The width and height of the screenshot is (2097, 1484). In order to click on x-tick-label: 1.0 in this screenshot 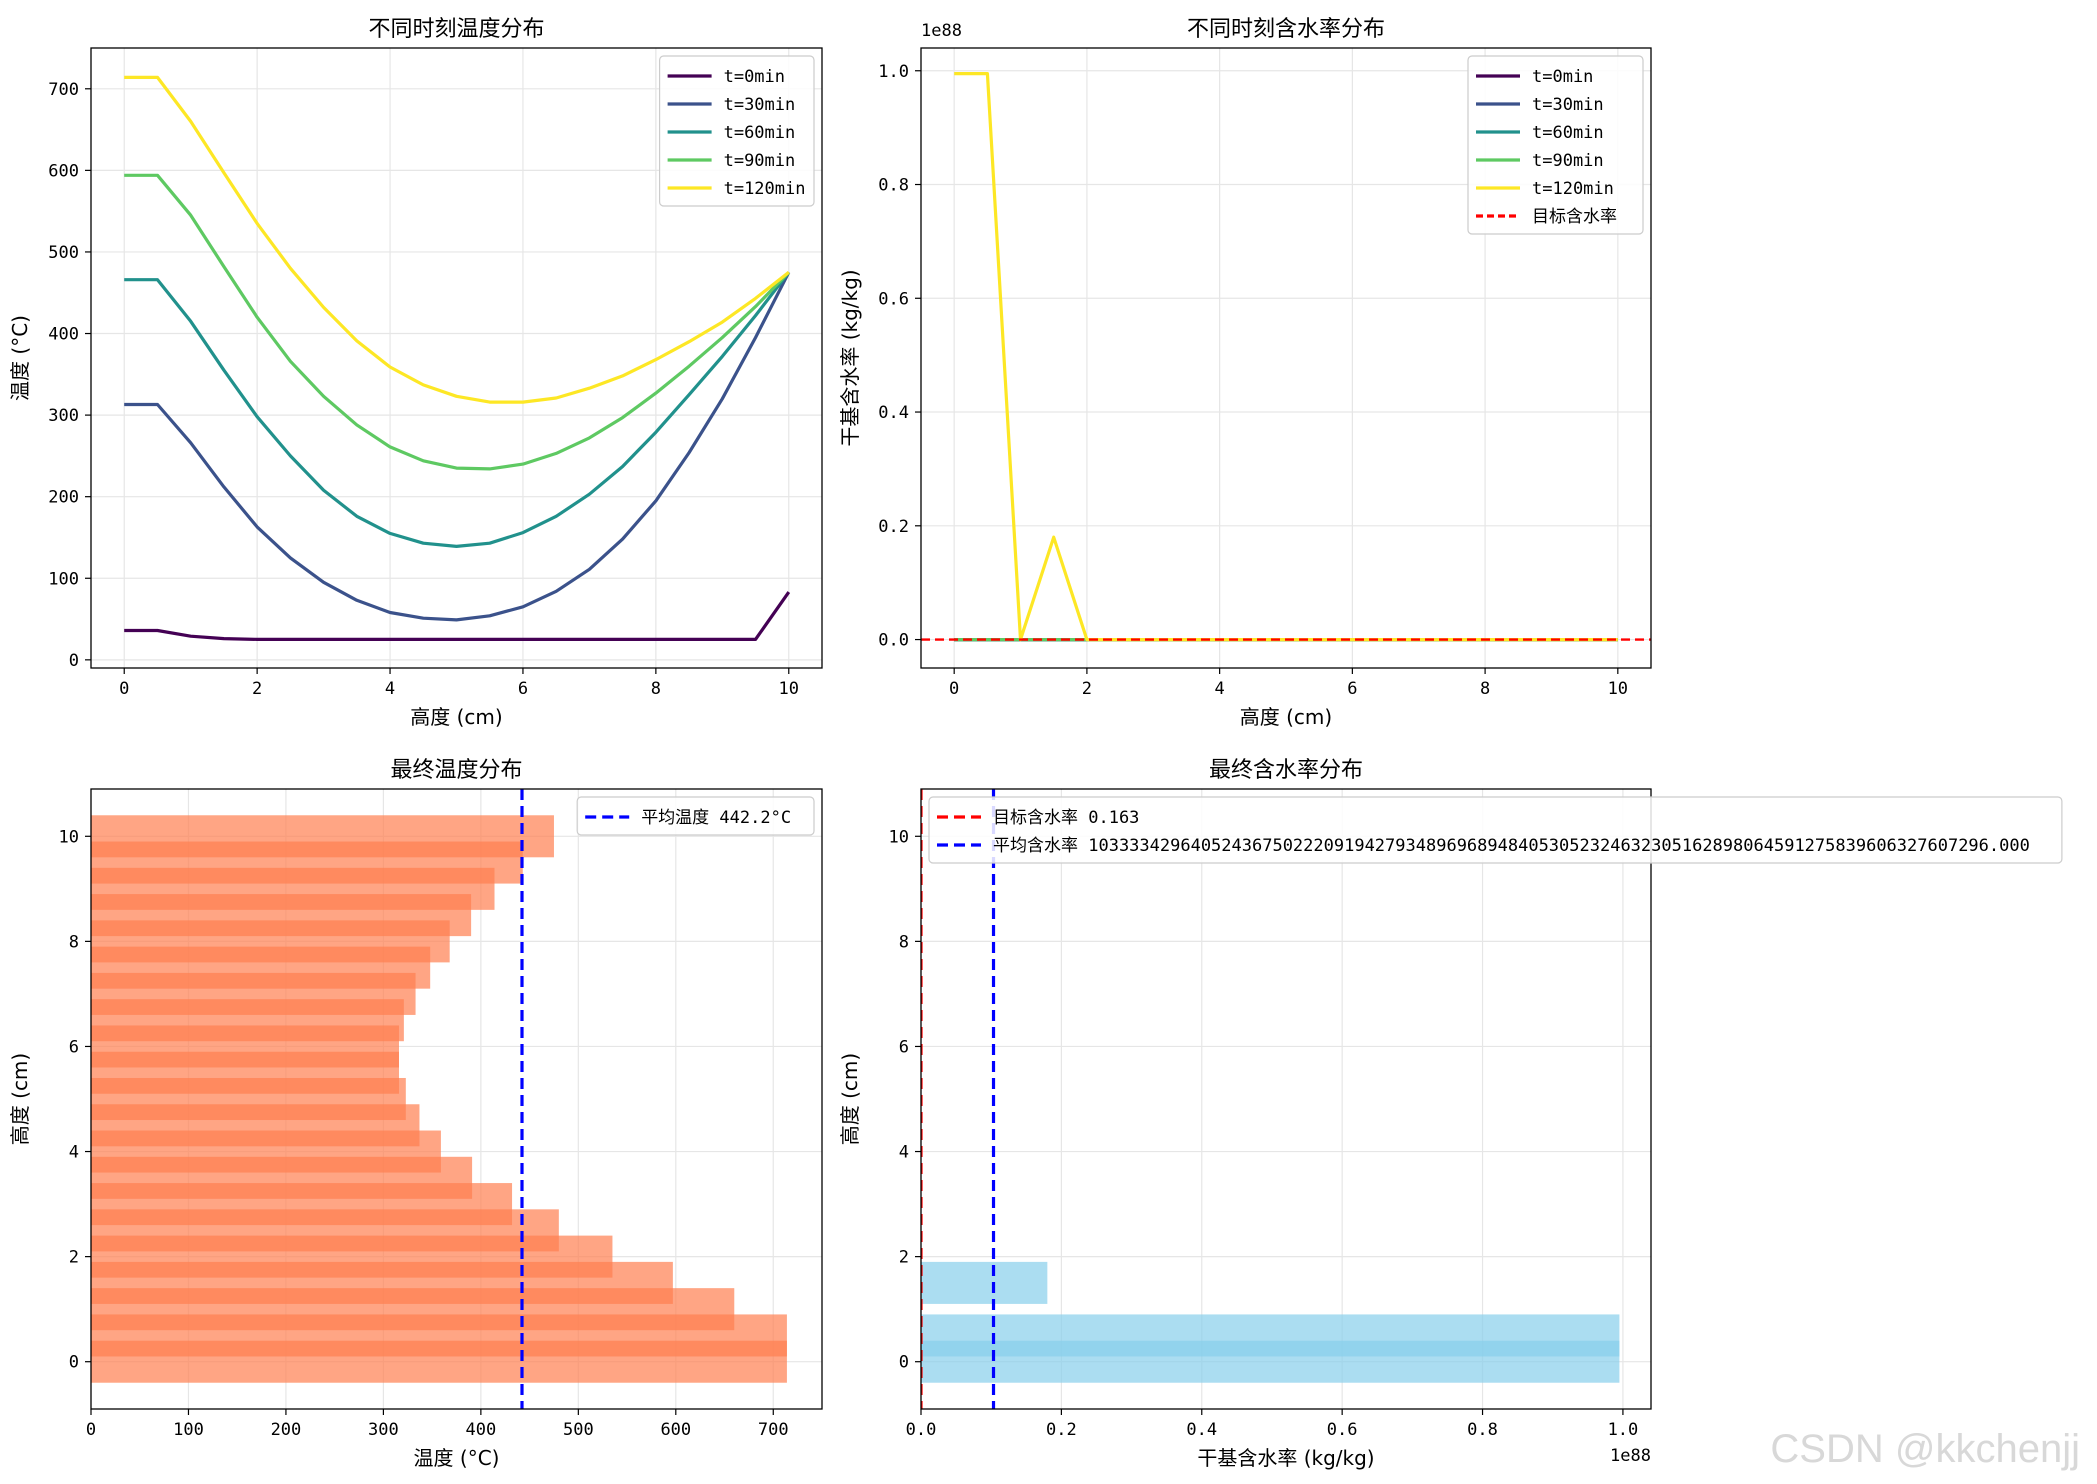, I will do `click(1623, 1430)`.